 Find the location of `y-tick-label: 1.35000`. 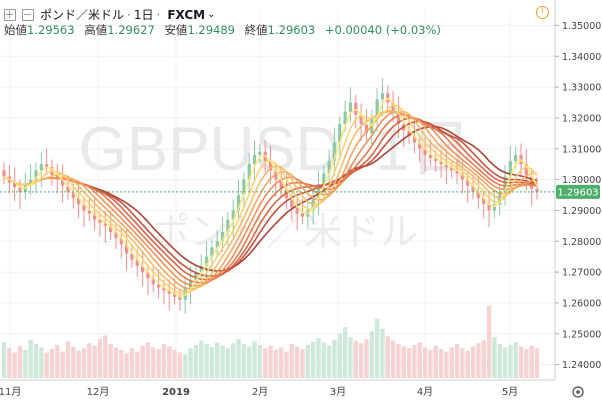

y-tick-label: 1.35000 is located at coordinates (581, 26).